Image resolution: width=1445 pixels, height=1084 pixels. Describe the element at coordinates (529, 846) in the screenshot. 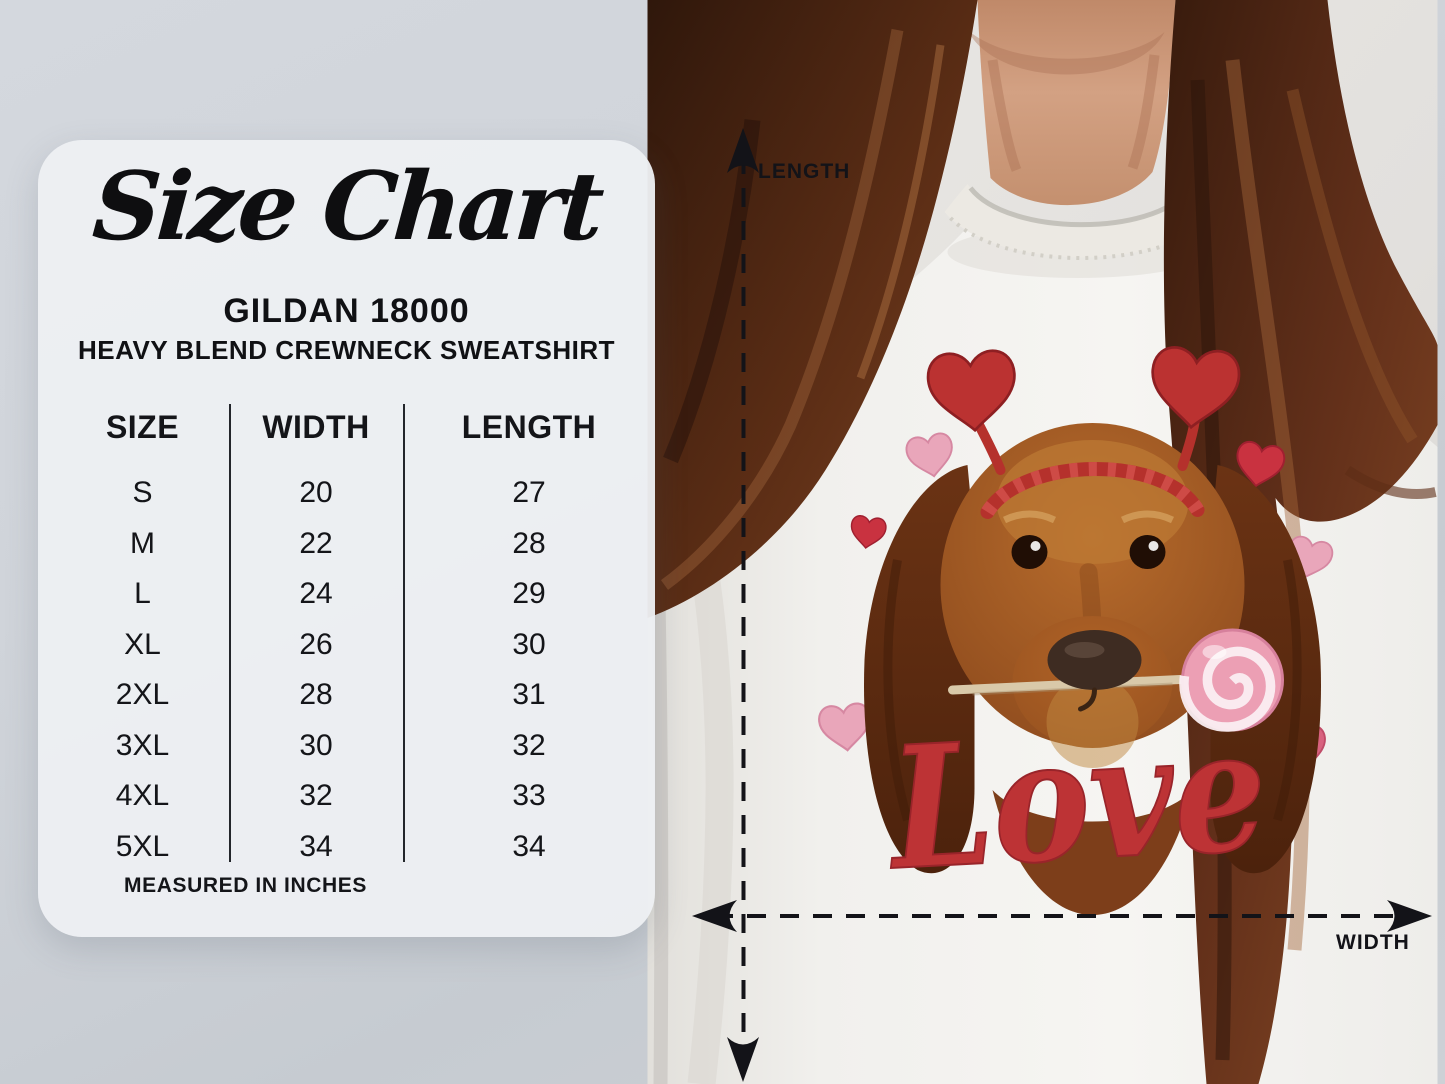

I see `length-cell: 34` at that location.